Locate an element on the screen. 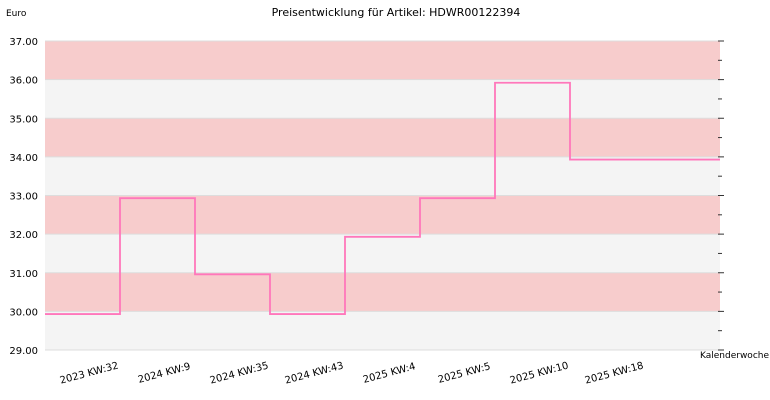 The width and height of the screenshot is (770, 400). x-tick-label: 2025 KW:10 is located at coordinates (539, 373).